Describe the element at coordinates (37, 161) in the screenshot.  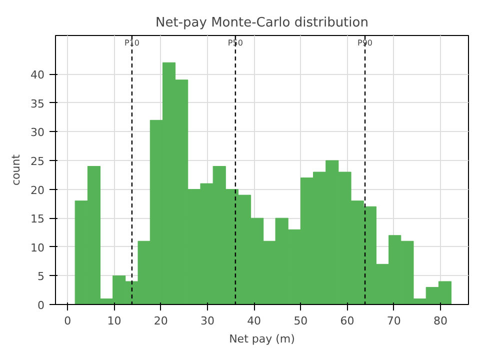
I see `y-tick-label: 25` at that location.